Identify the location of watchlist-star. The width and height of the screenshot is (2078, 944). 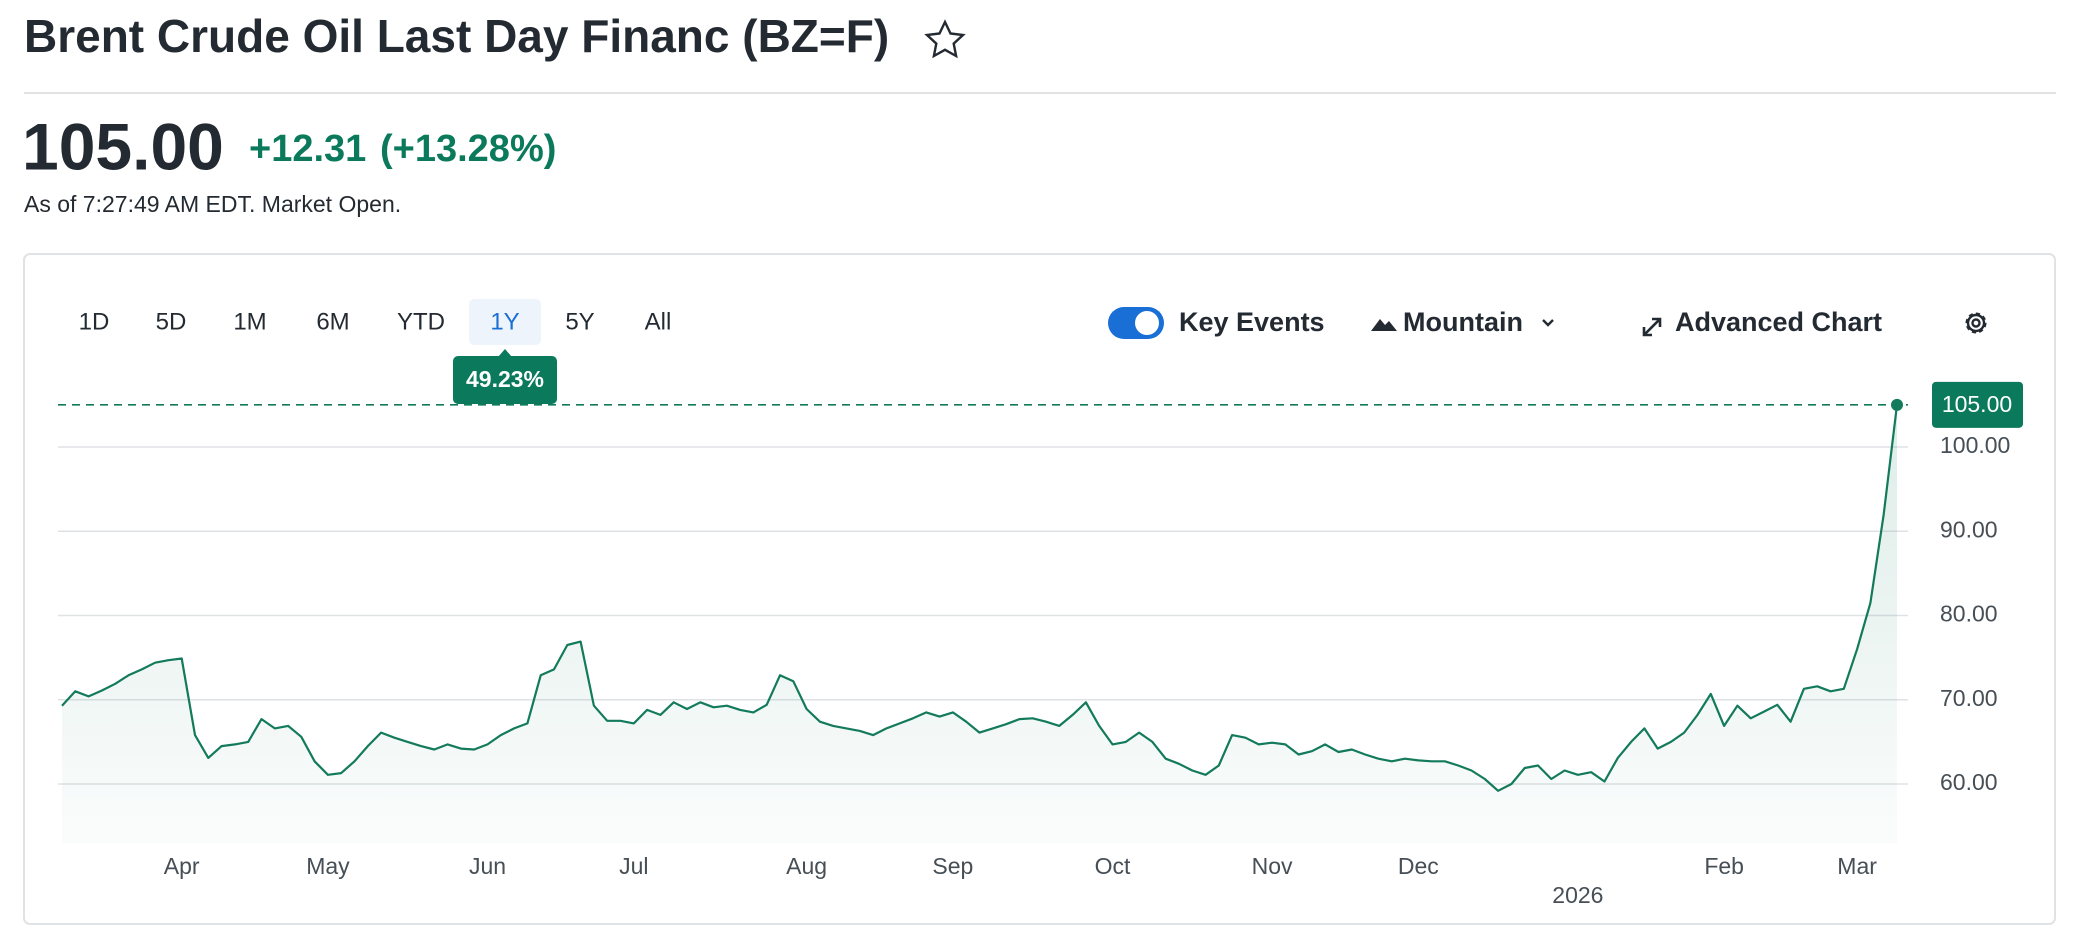
(945, 39).